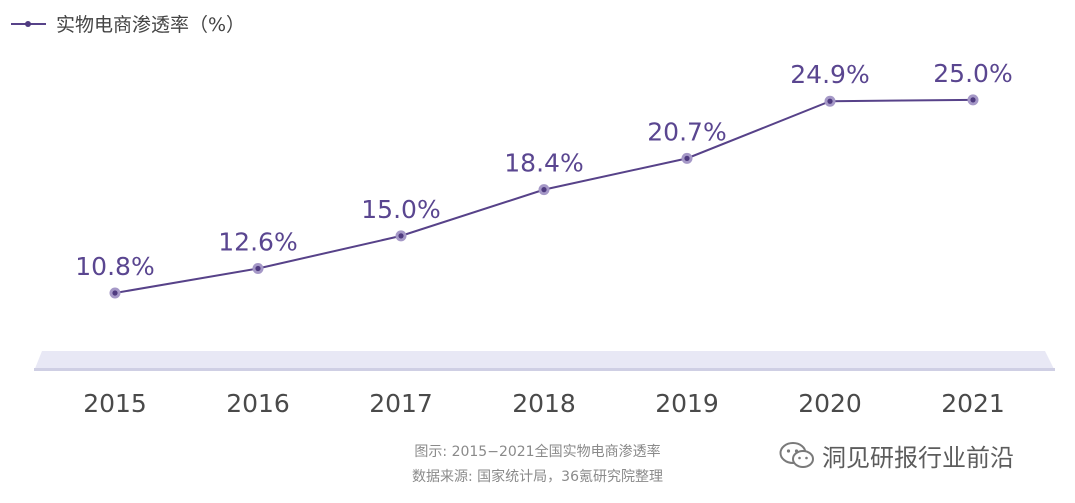 This screenshot has height=503, width=1075. What do you see at coordinates (114, 266) in the screenshot?
I see `data-label: 10.8%` at bounding box center [114, 266].